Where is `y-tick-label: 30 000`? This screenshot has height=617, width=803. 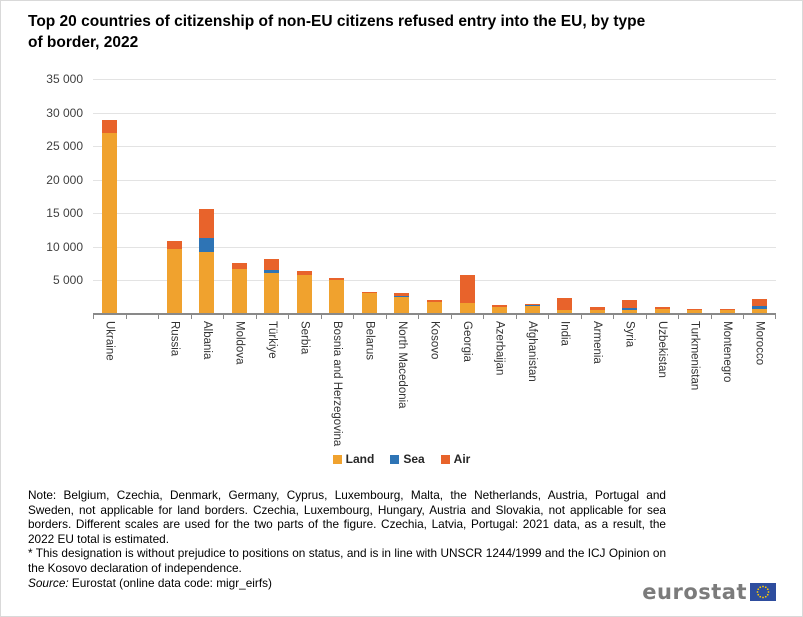
y-tick-label: 30 000 is located at coordinates (64, 112).